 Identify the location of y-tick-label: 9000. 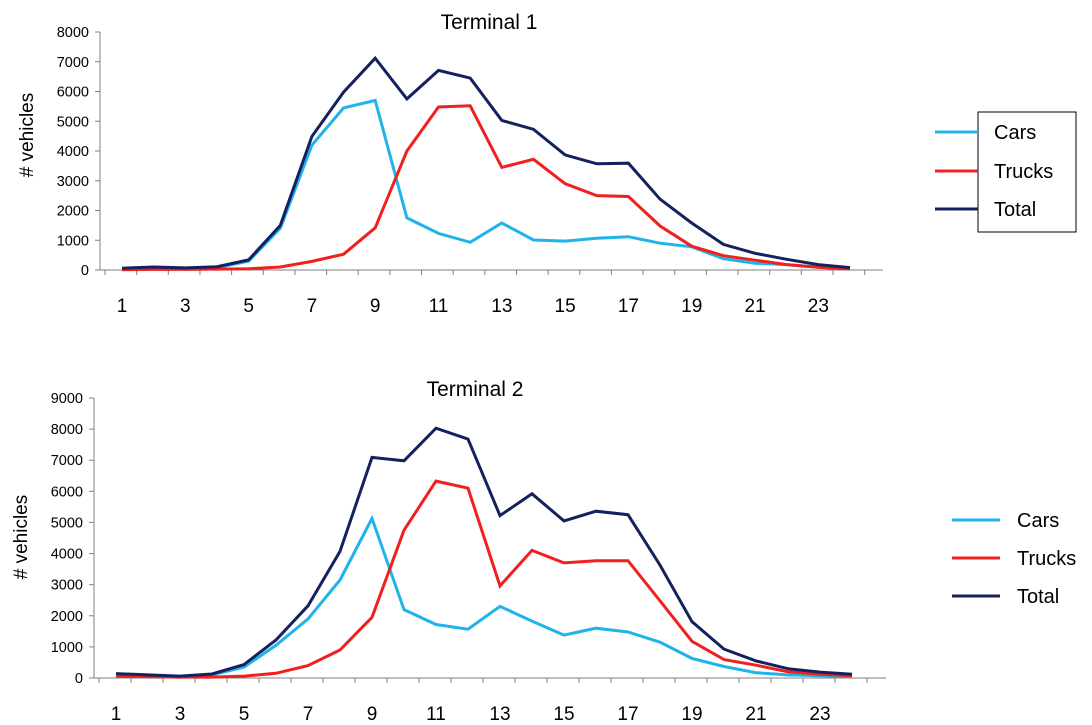
(67, 399).